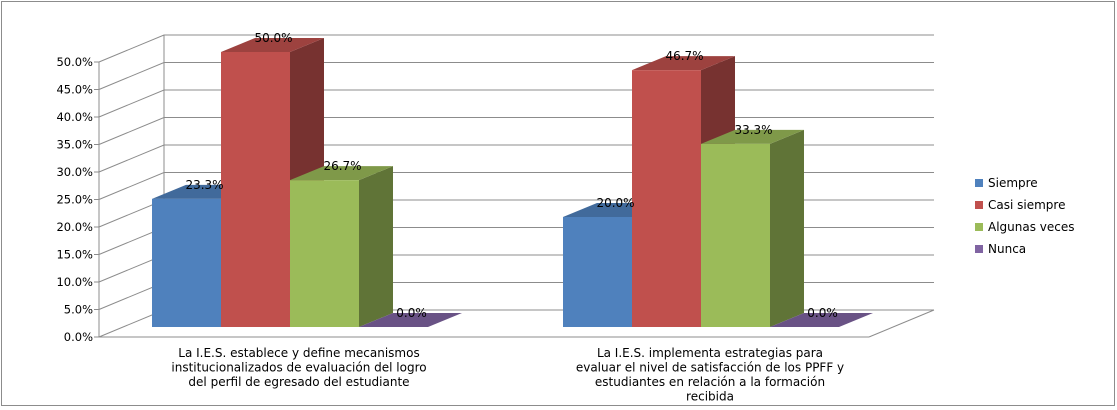 This screenshot has width=1117, height=410. What do you see at coordinates (1026, 205) in the screenshot?
I see `legend-label: Casi siempre` at bounding box center [1026, 205].